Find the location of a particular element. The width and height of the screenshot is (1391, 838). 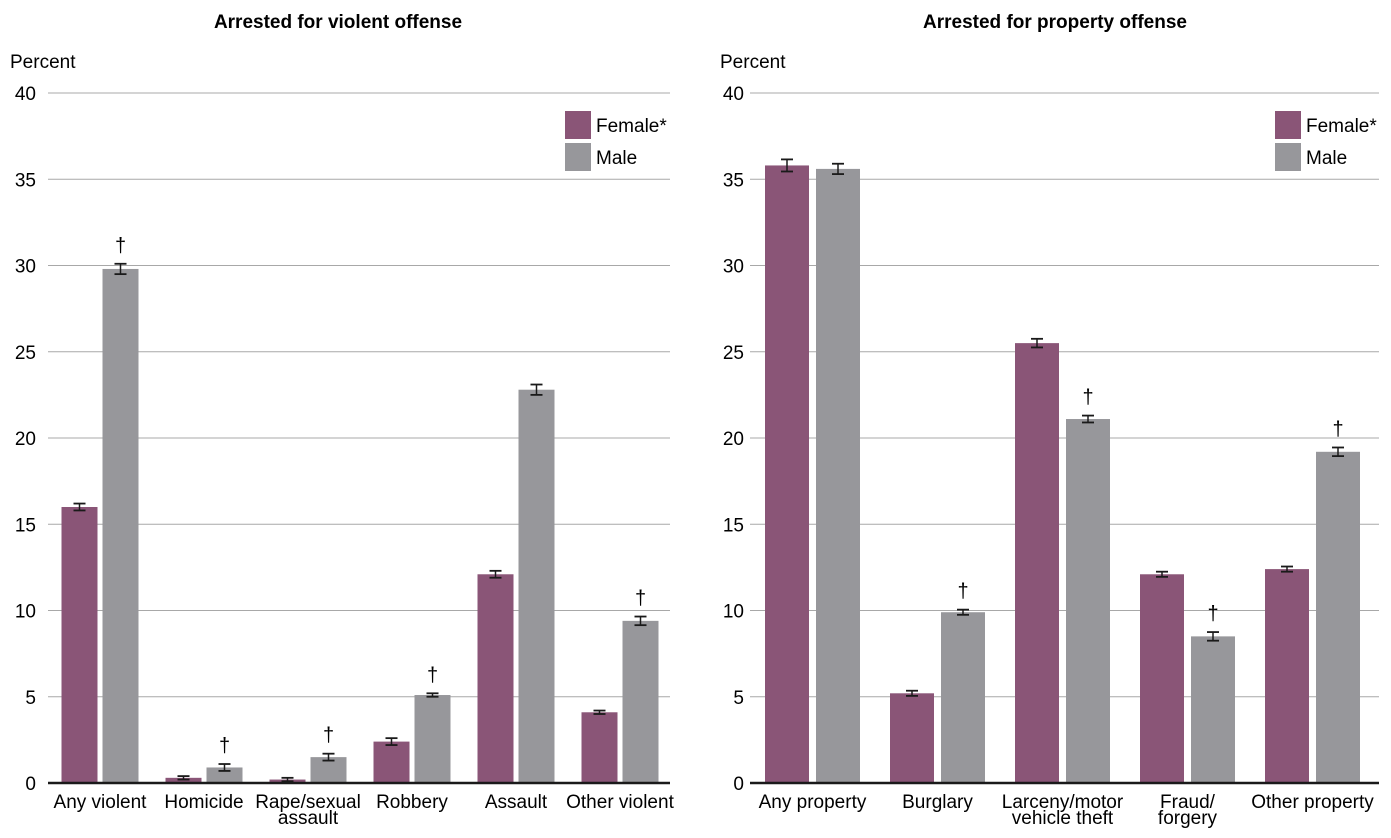

x-tick-line: Rape/sexual is located at coordinates (308, 802).